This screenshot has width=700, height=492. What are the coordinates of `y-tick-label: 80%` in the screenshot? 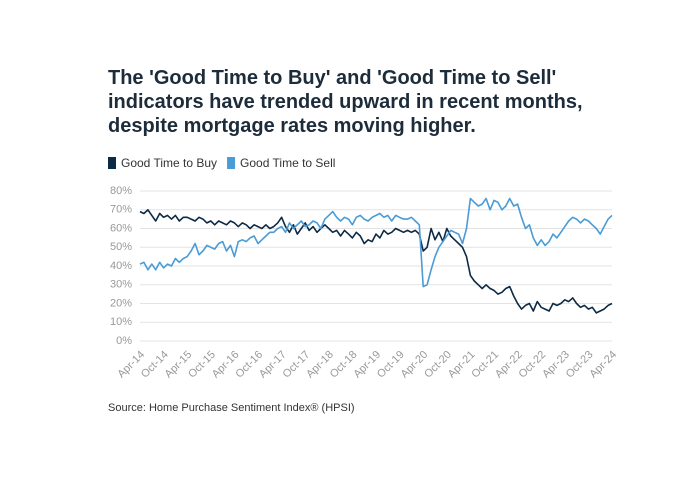 It's located at (121, 191).